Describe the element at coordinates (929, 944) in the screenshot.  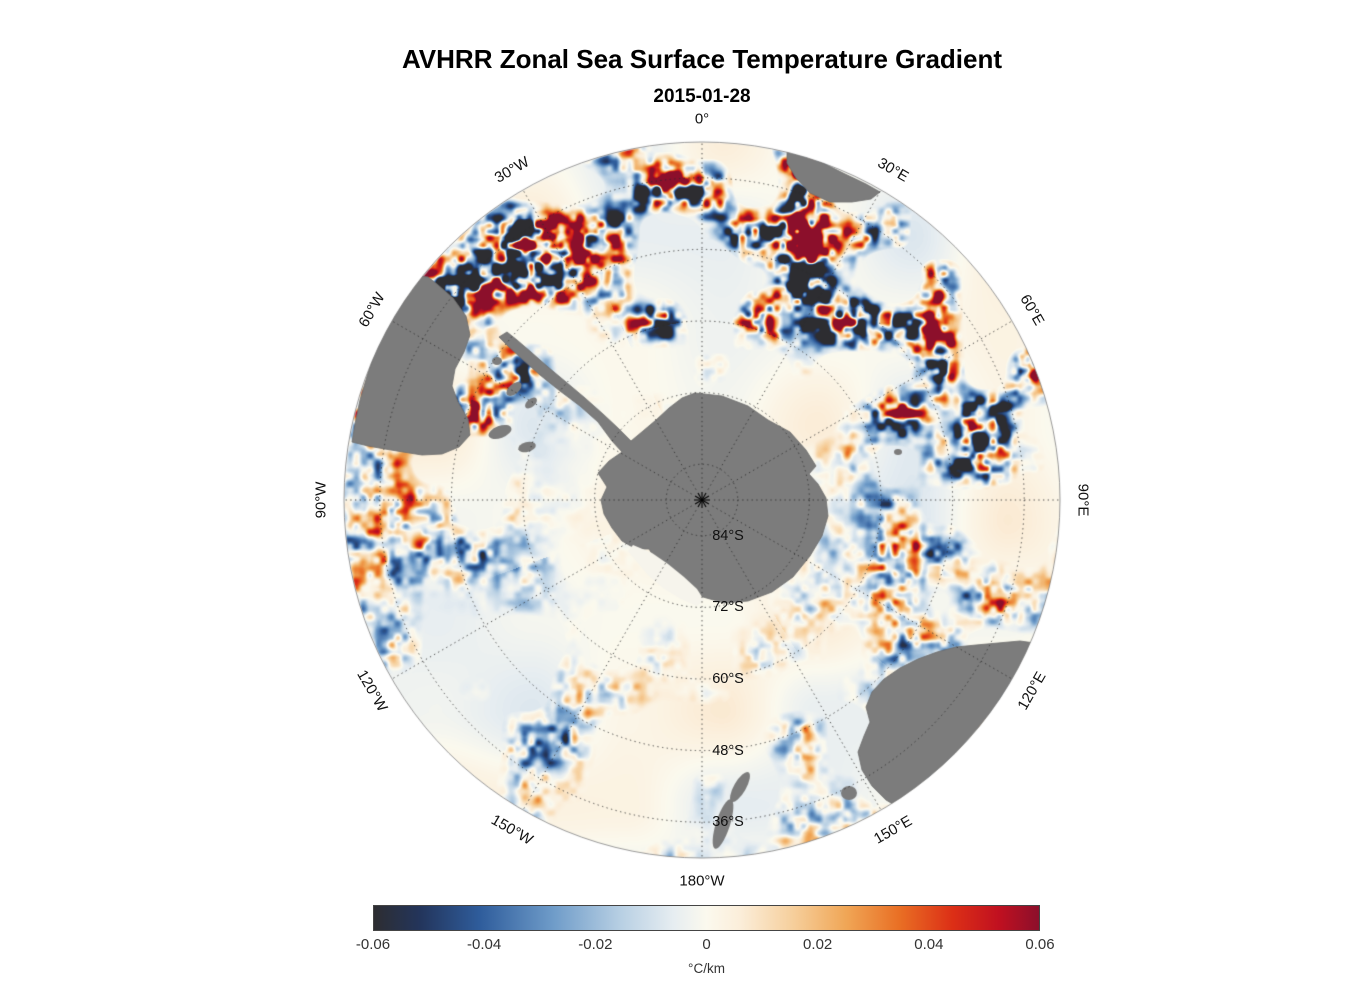
I see `colorbar-tick: 0.04` at that location.